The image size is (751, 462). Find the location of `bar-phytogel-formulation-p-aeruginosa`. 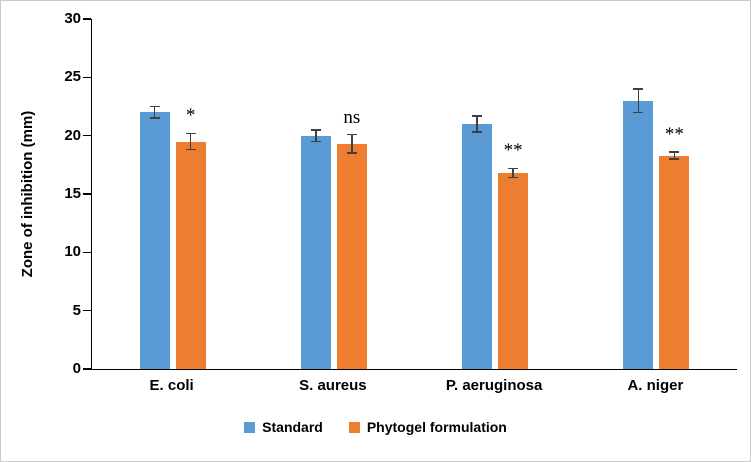

bar-phytogel-formulation-p-aeruginosa is located at coordinates (513, 271).